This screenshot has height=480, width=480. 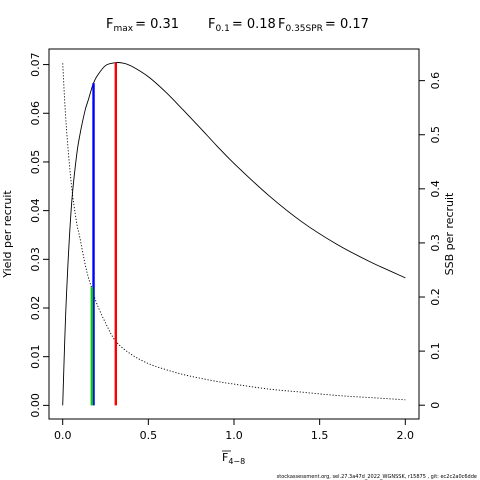 I want to click on title-f01: F0.1 = 0.18, so click(x=242, y=25).